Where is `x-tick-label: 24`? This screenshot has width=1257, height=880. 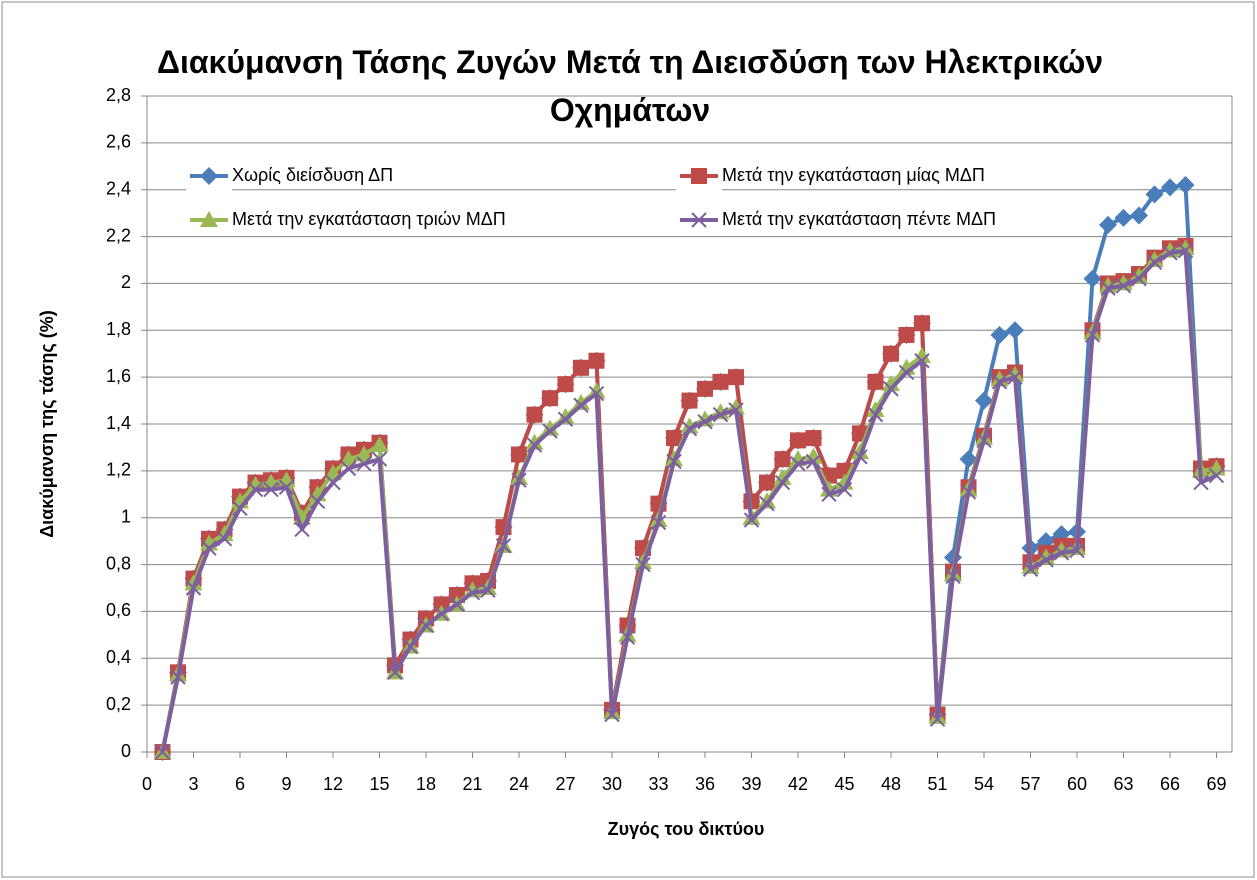
x-tick-label: 24 is located at coordinates (519, 784).